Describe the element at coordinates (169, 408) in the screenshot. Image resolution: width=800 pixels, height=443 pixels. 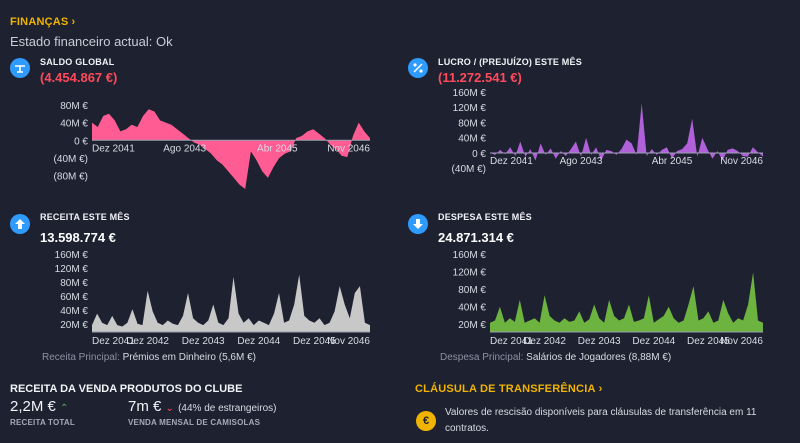
I see `trend-down-icon: ⌄` at that location.